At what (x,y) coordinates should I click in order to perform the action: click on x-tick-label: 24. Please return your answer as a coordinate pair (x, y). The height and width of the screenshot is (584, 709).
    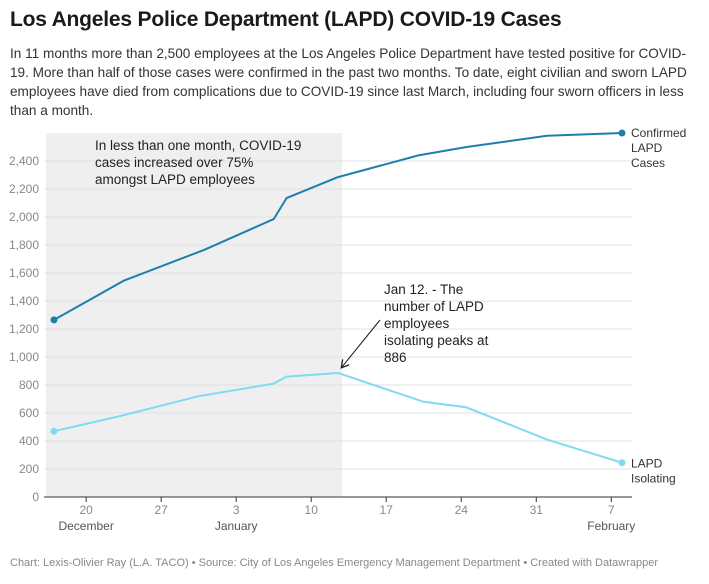
    Looking at the image, I should click on (462, 510).